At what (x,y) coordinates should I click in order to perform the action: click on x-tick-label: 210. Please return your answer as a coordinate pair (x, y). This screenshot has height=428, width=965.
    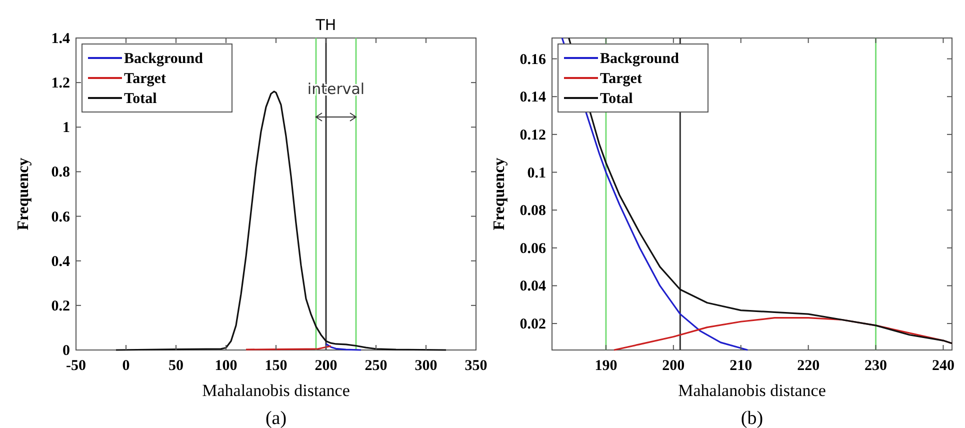
    Looking at the image, I should click on (741, 366).